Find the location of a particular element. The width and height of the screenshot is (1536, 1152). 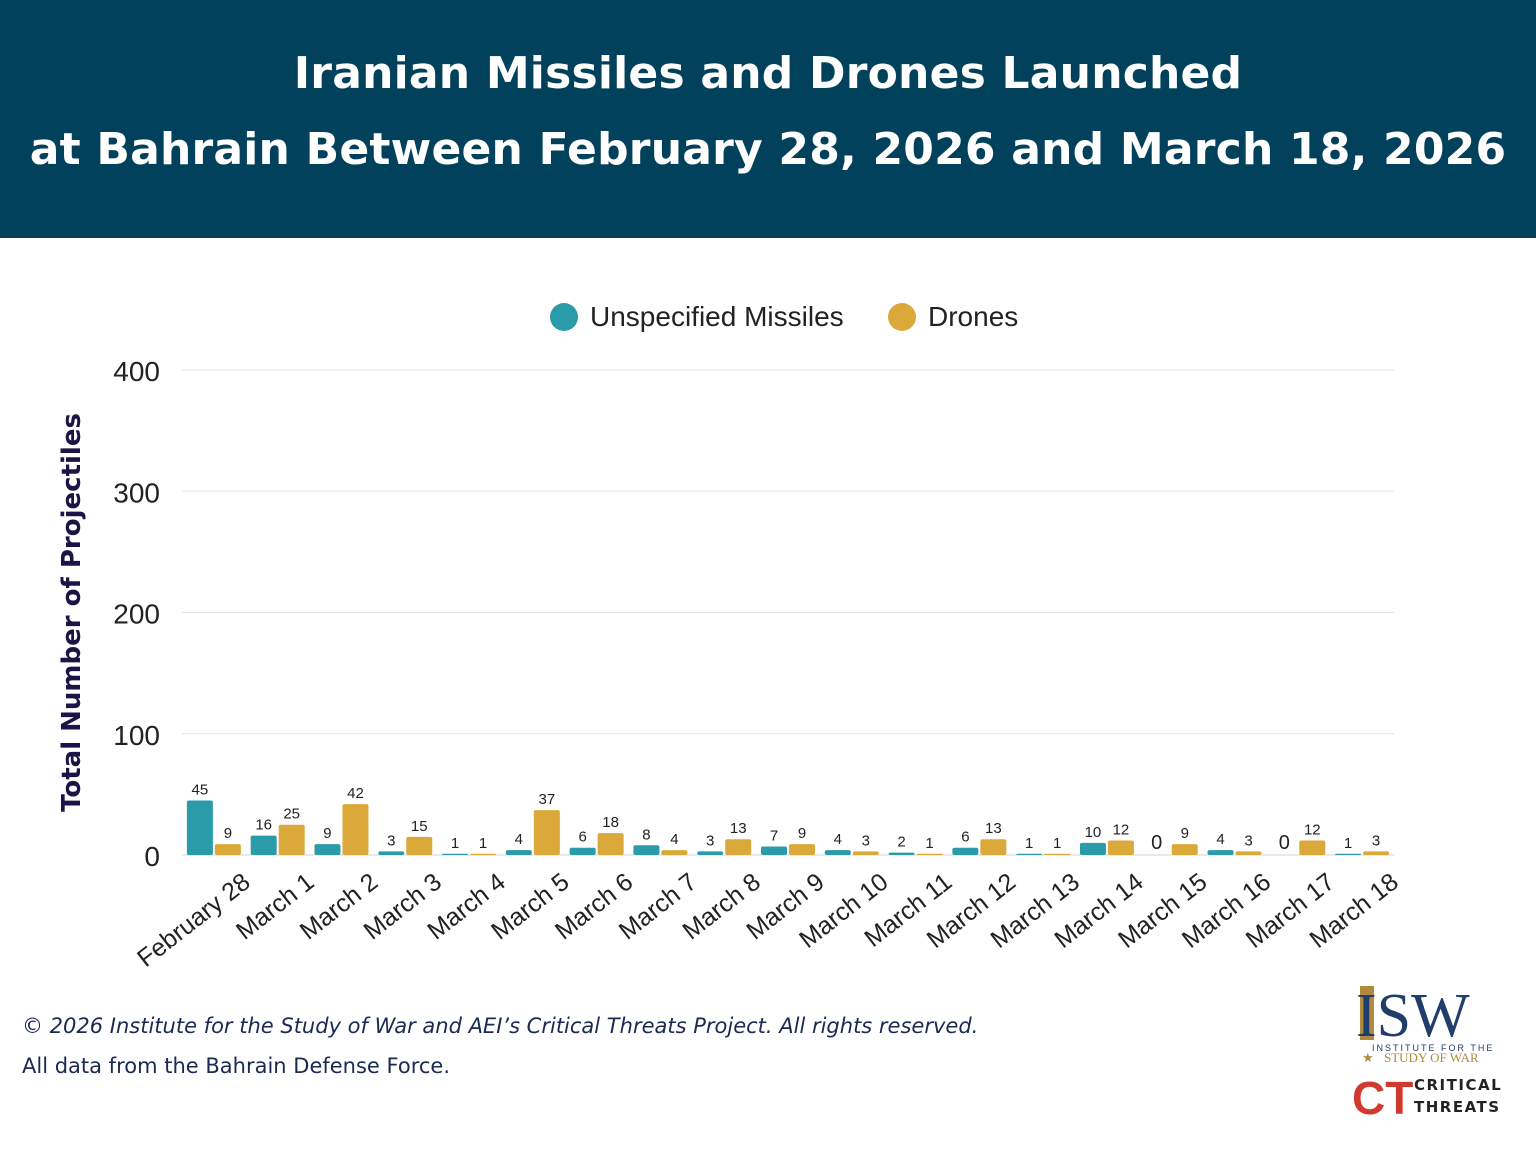

y-tick-label: 200 is located at coordinates (136, 614).